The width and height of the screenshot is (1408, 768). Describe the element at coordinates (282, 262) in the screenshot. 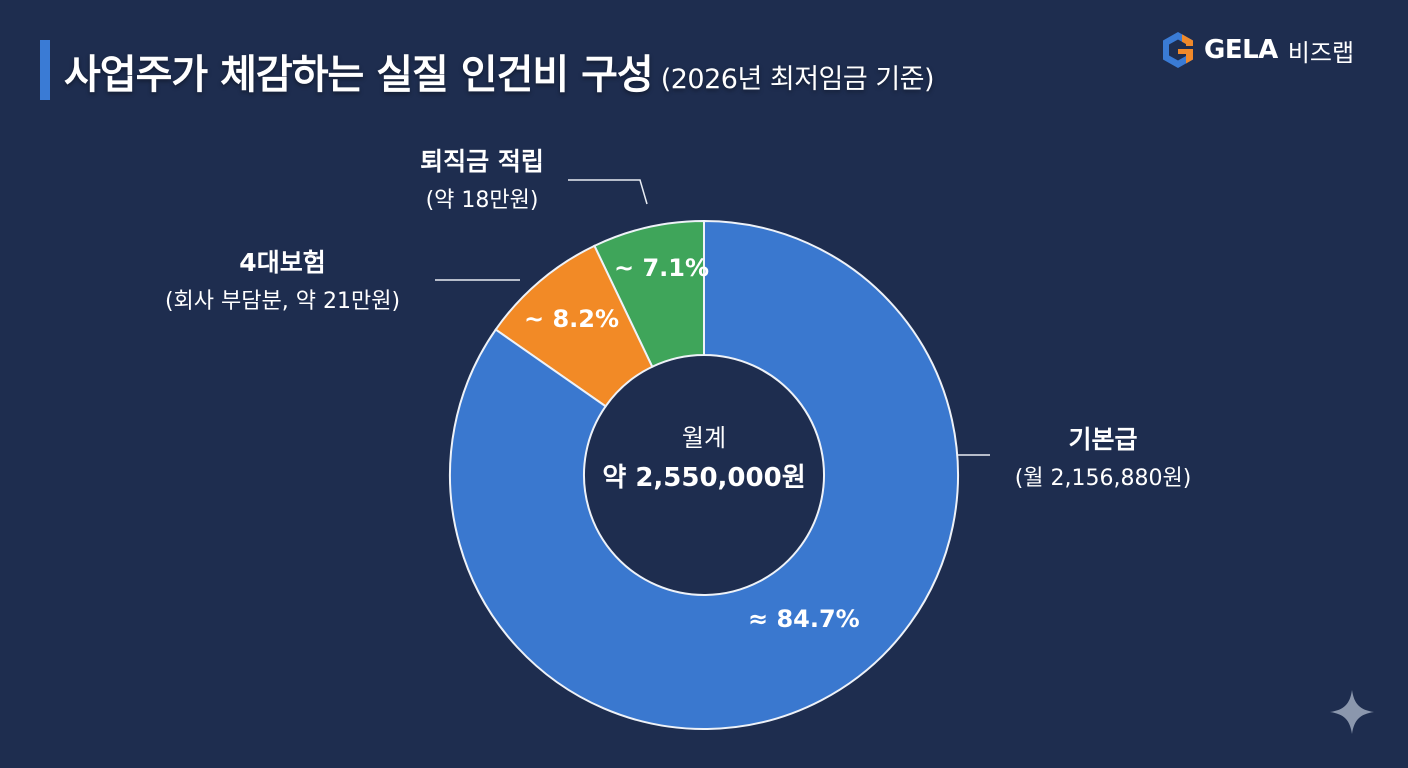

I see `label-insurance-name: 4대보험` at that location.